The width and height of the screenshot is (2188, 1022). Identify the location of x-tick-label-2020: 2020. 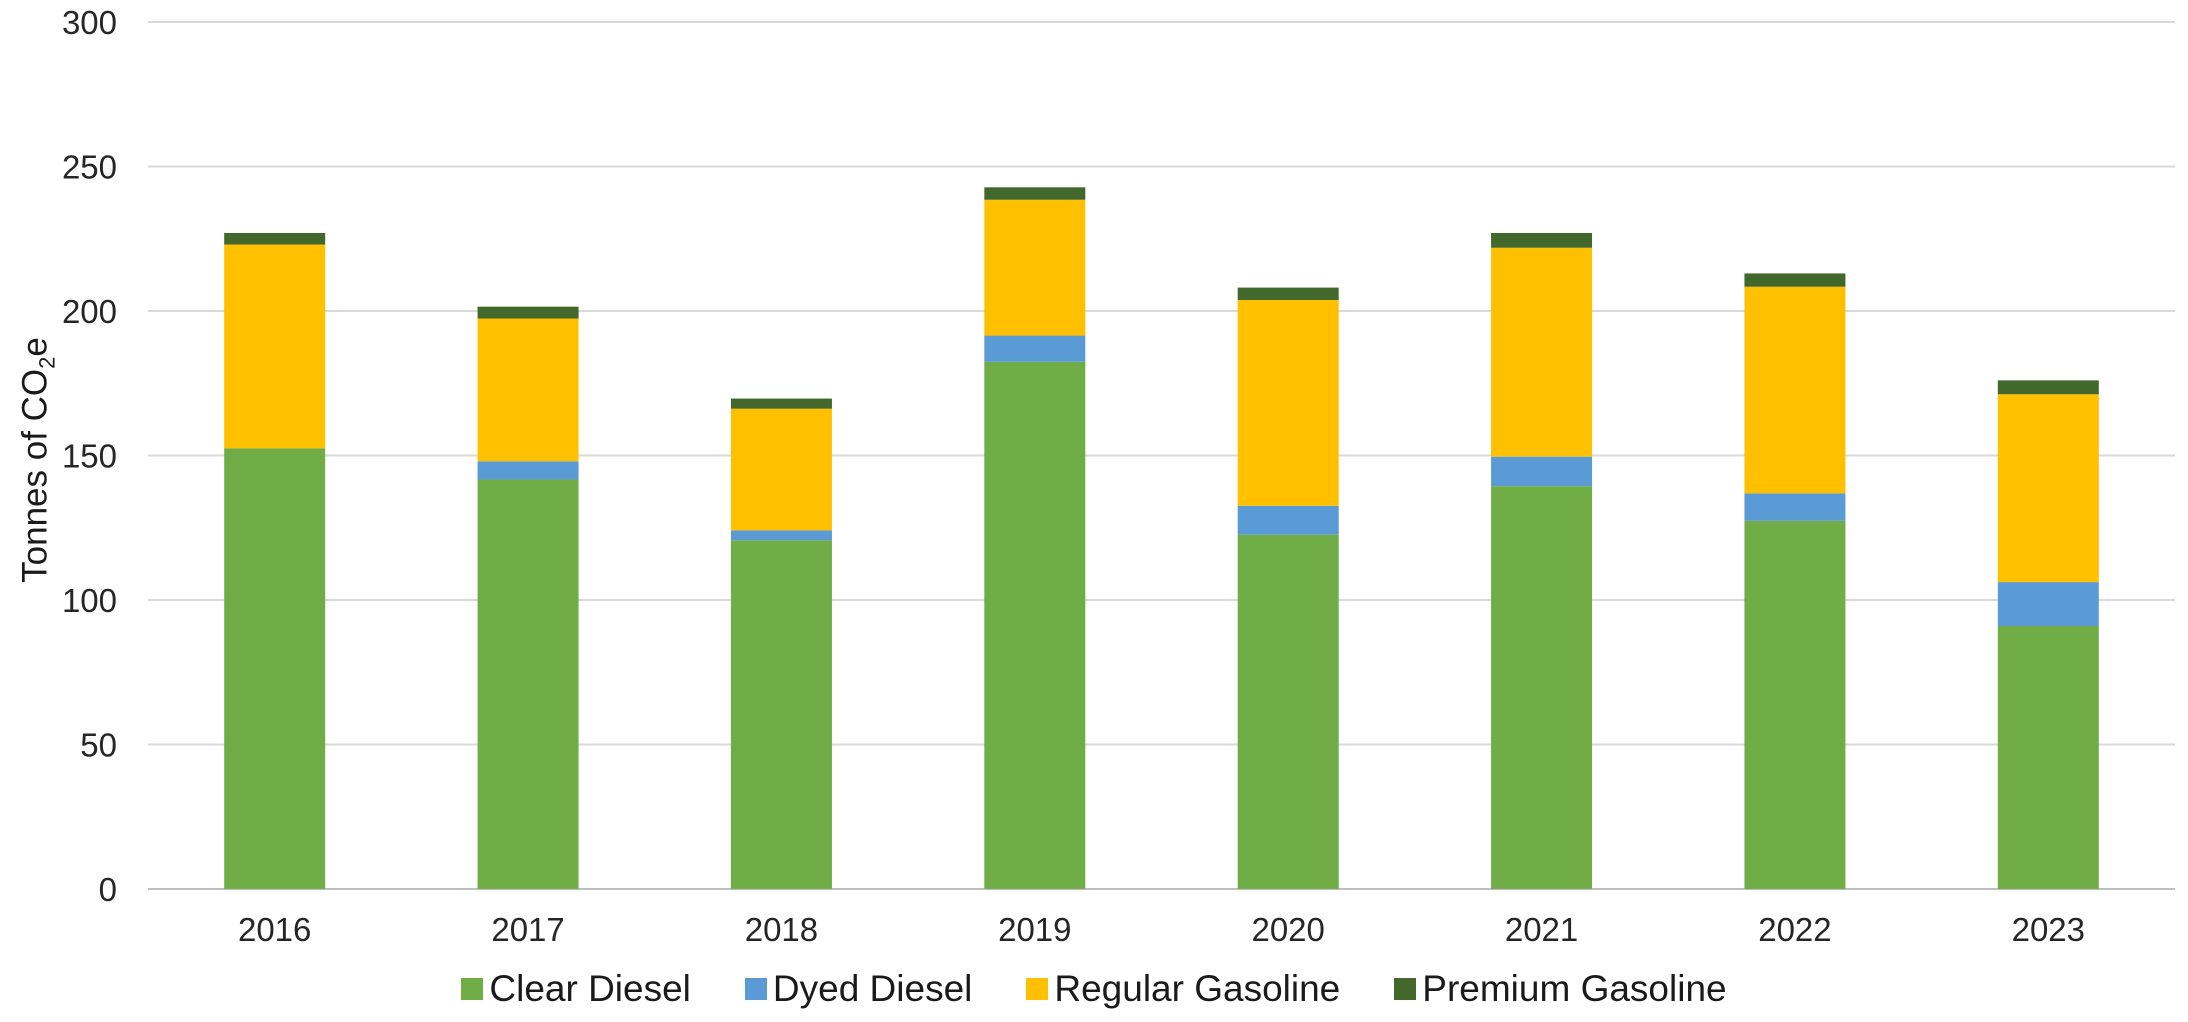
(1287, 929).